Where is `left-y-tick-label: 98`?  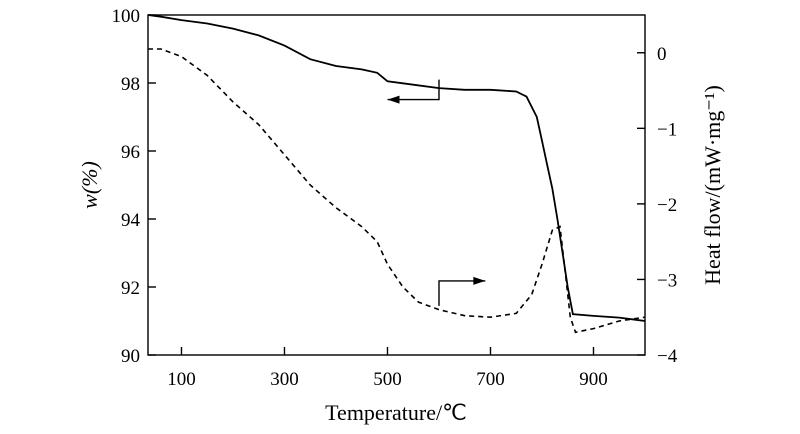
left-y-tick-label: 98 is located at coordinates (130, 84).